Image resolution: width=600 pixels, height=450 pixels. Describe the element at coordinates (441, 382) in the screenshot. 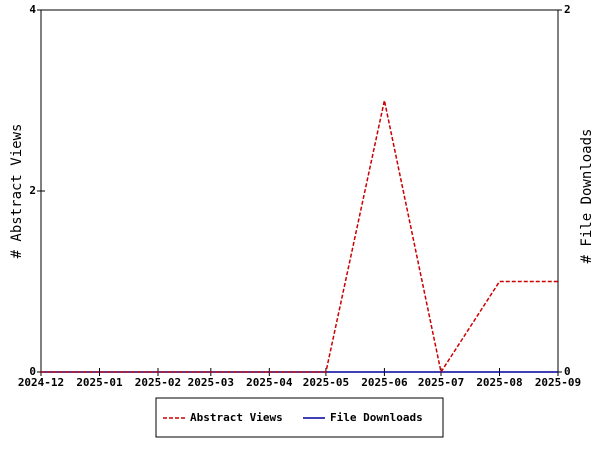

I see `x-tick-label: 2025-07` at that location.